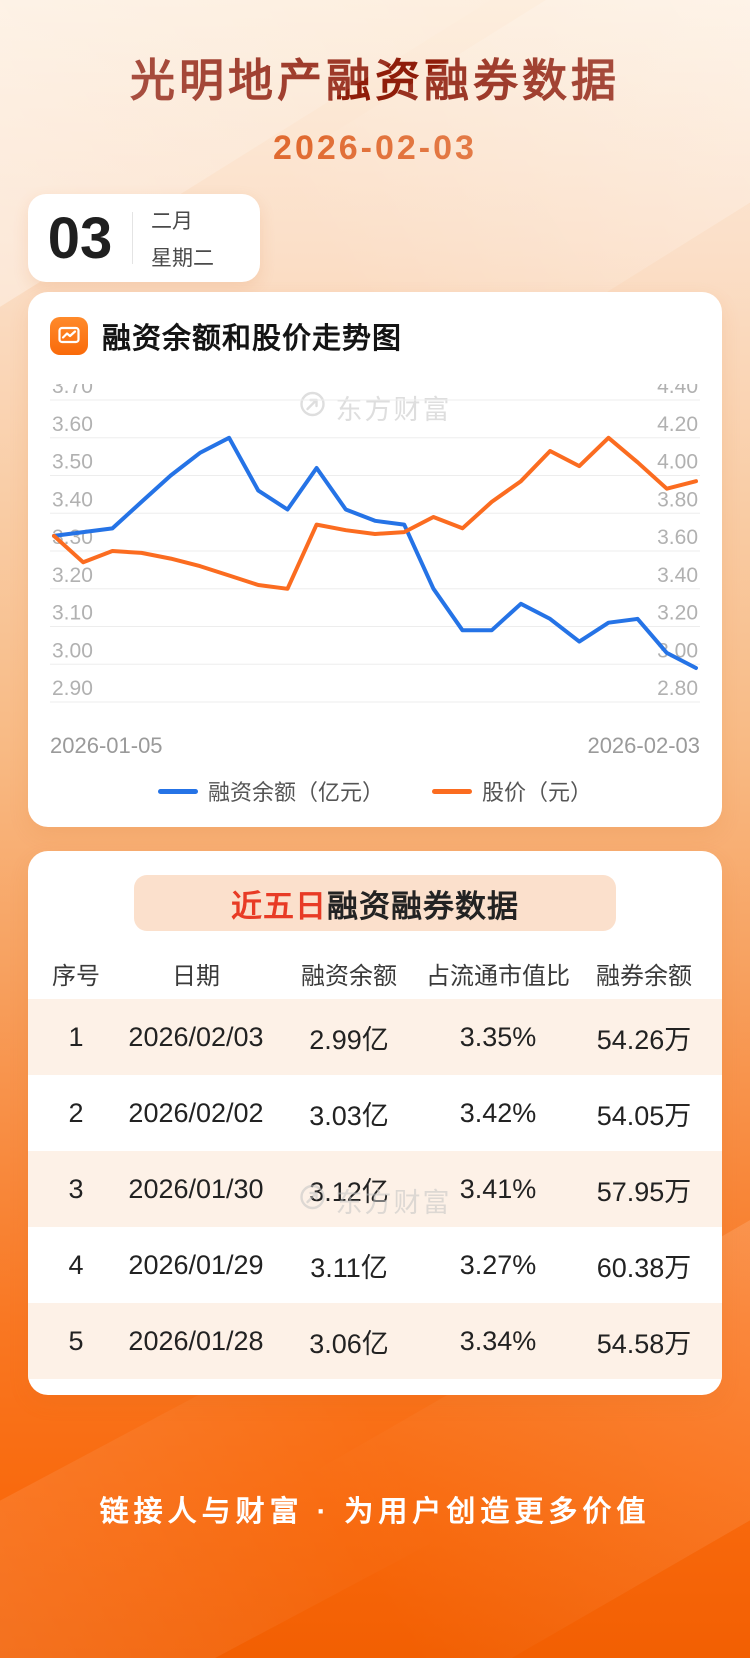 This screenshot has width=750, height=1658. What do you see at coordinates (144, 238) in the screenshot?
I see `calendar-card: 03 二月 星期二` at bounding box center [144, 238].